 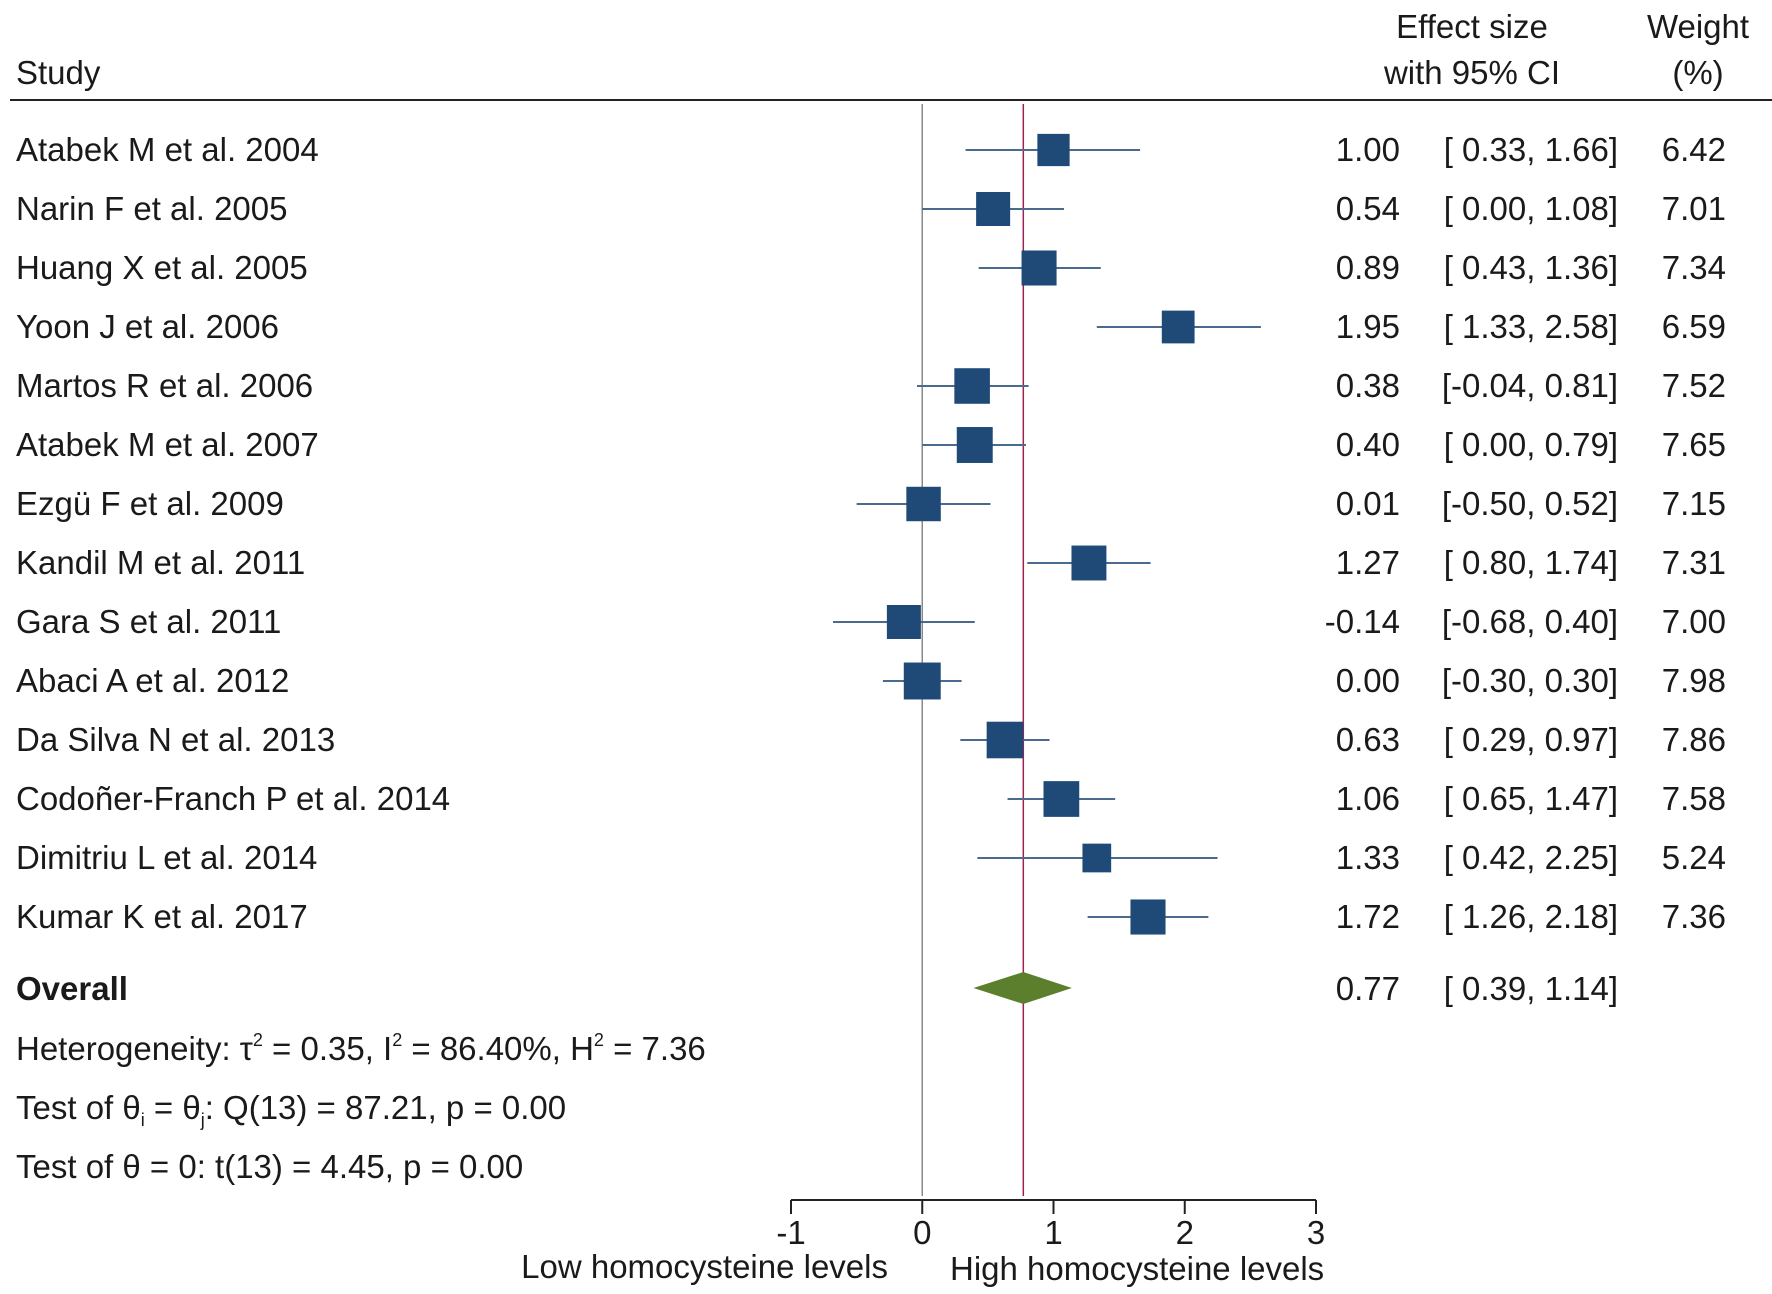 What do you see at coordinates (1368, 444) in the screenshot?
I see `effect-size-value: 0.40` at bounding box center [1368, 444].